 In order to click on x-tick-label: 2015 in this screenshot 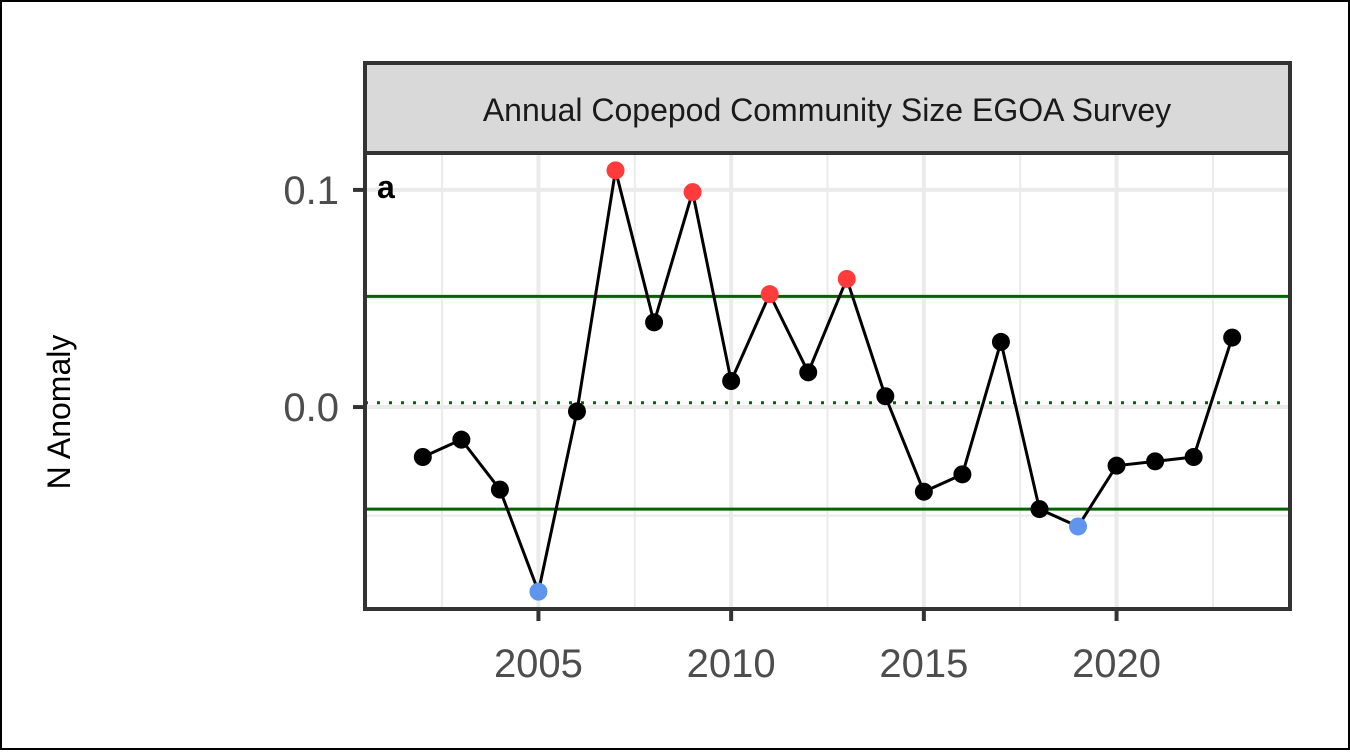, I will do `click(923, 664)`.